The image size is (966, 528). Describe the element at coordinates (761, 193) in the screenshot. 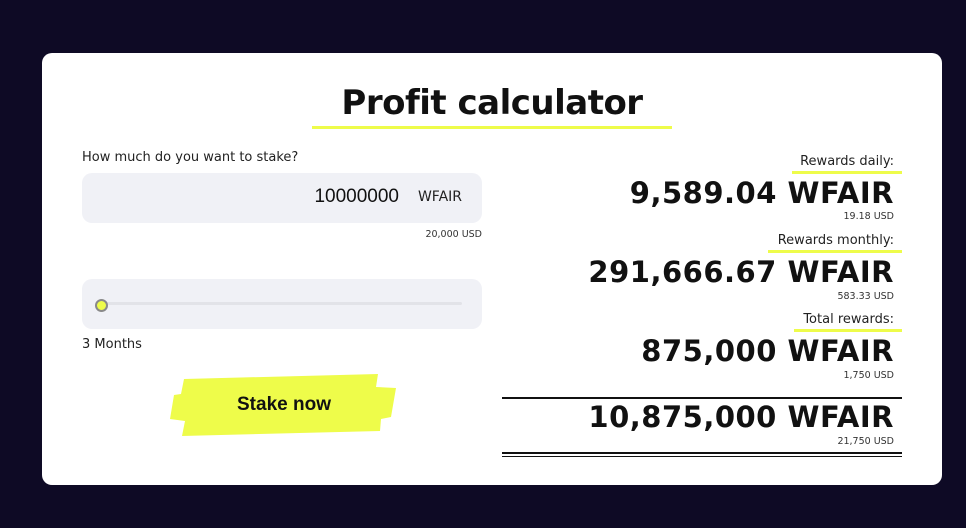

I see `rewards-daily-value: 9,589.04 WFAIR` at that location.